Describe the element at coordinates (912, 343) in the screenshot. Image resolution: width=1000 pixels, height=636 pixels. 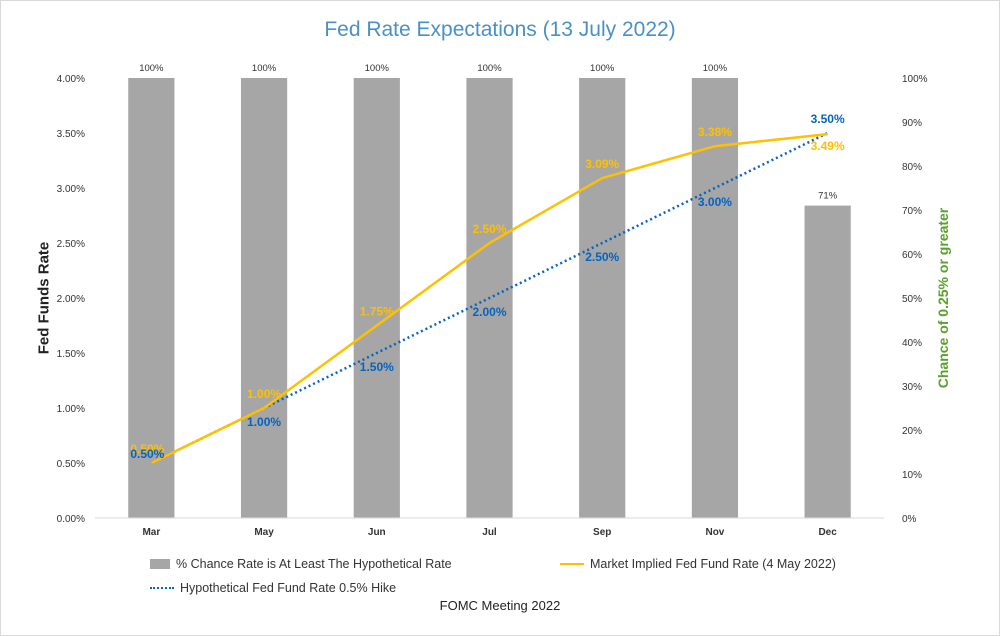
I see `y2-tick-label: 40%` at that location.